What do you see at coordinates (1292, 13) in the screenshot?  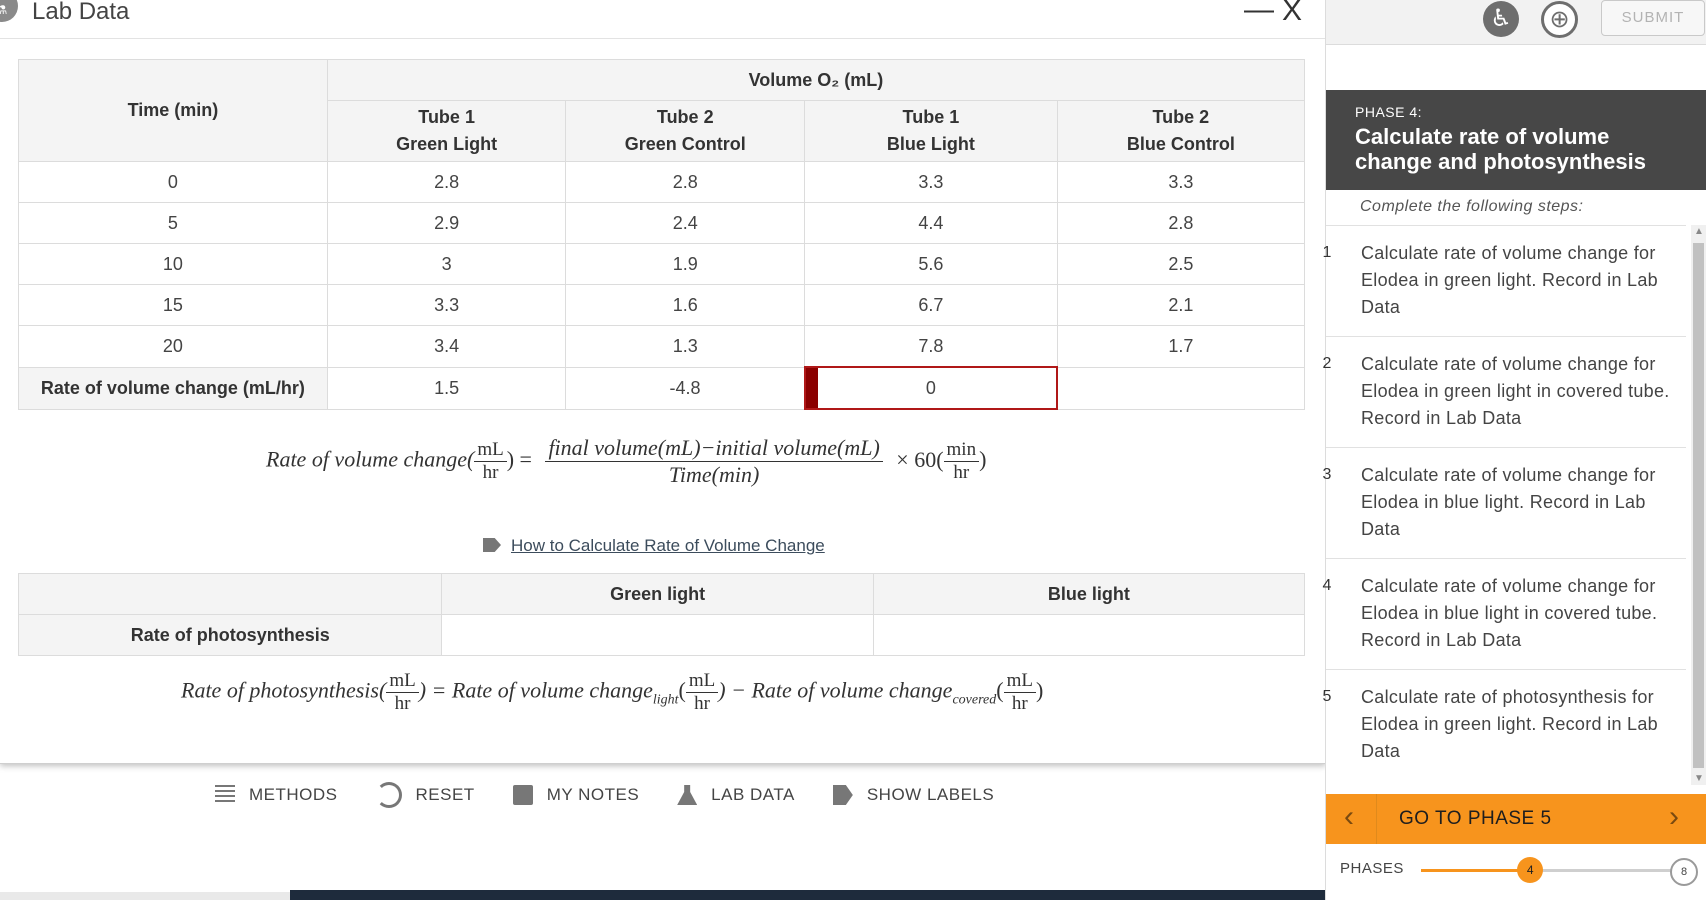 I see `close-button: X` at bounding box center [1292, 13].